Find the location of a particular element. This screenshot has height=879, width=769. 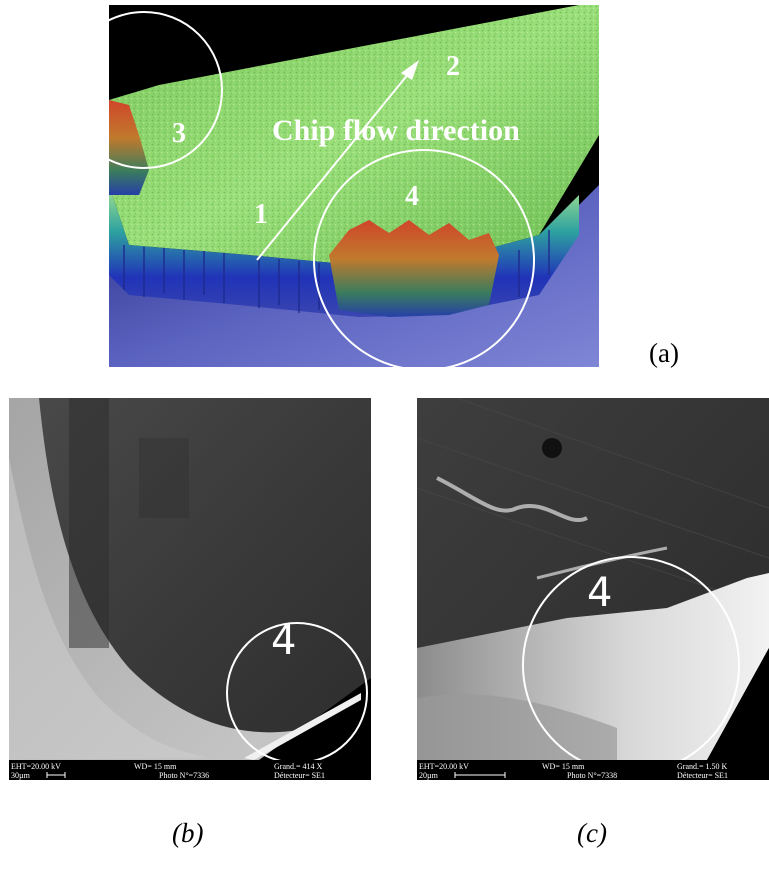

label-1: 1 is located at coordinates (261, 214).